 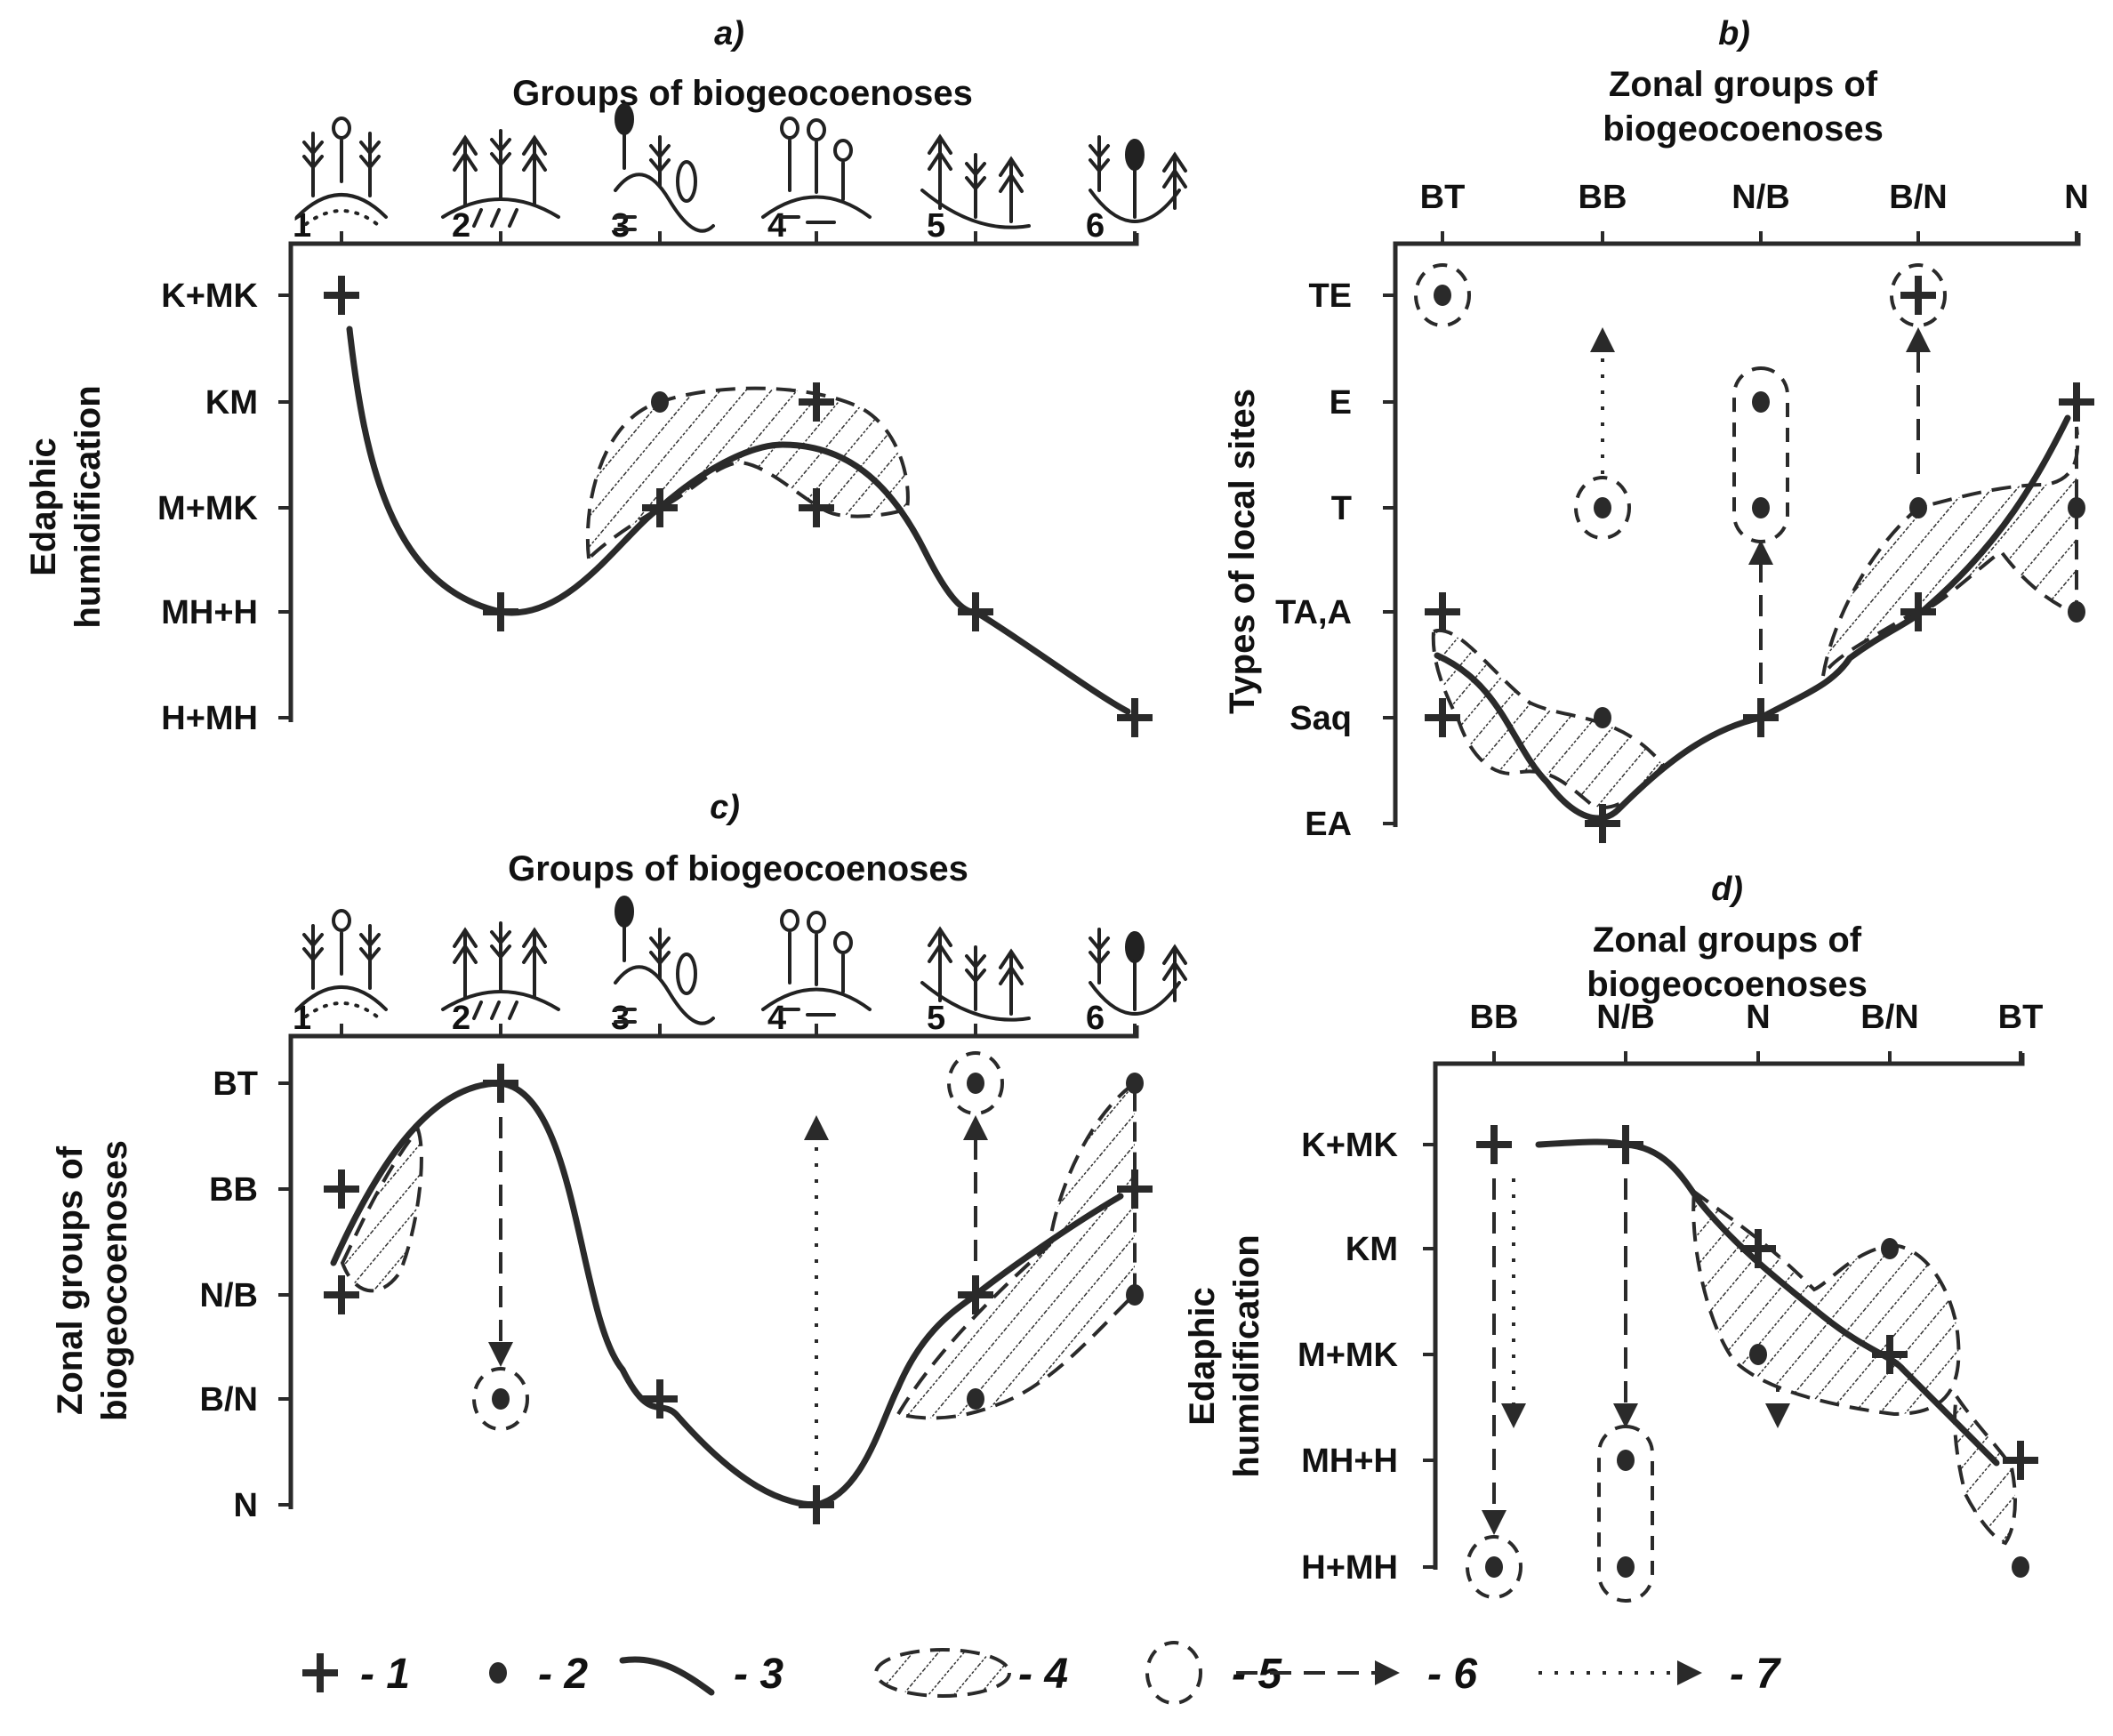 I want to click on legend-label: - 4, so click(x=1043, y=1674).